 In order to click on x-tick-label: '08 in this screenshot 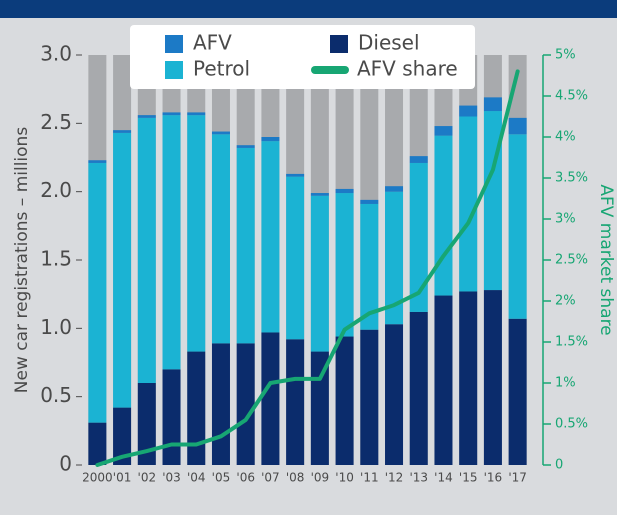, I will do `click(295, 478)`.